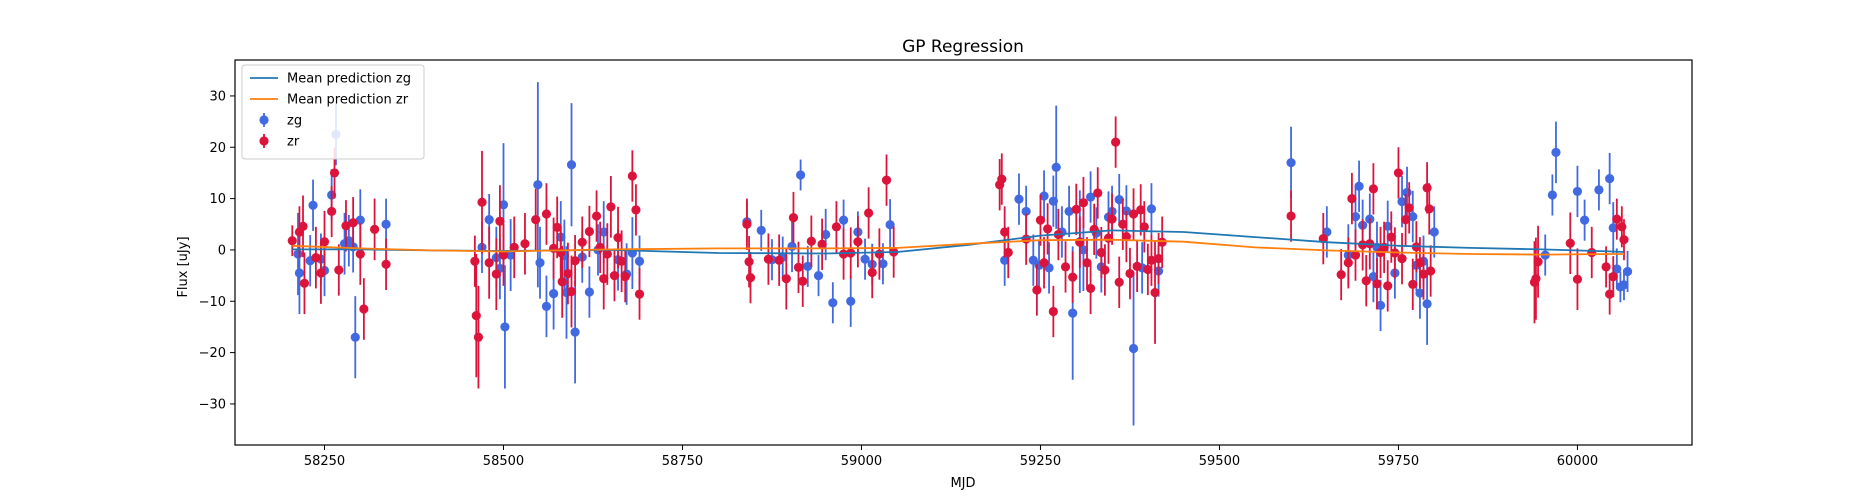  Describe the element at coordinates (1040, 461) in the screenshot. I see `x-tick-label: 59250` at that location.